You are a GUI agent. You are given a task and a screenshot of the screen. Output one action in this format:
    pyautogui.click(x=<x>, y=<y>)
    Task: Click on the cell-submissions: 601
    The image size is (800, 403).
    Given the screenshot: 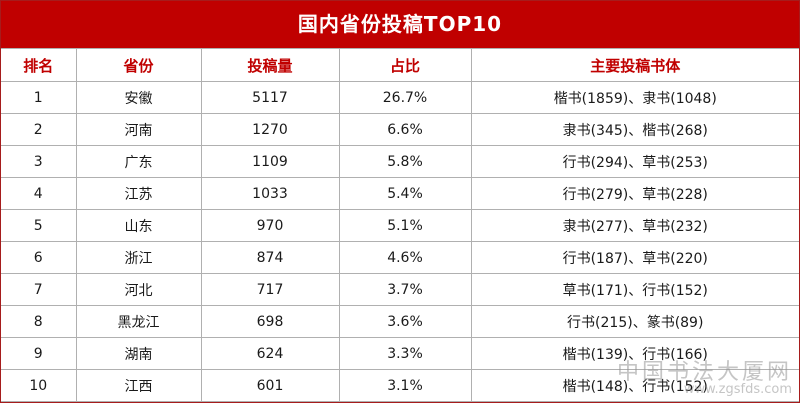 What is the action you would take?
    pyautogui.click(x=270, y=385)
    